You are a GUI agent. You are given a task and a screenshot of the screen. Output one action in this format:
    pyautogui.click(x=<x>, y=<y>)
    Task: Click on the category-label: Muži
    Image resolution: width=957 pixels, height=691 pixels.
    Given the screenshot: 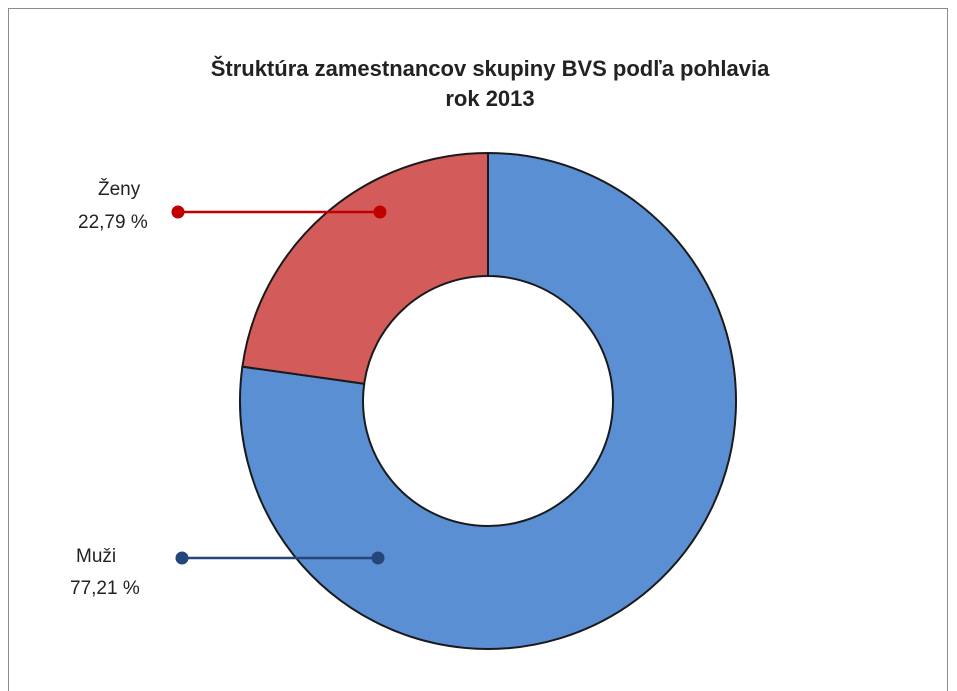 What is the action you would take?
    pyautogui.click(x=96, y=556)
    